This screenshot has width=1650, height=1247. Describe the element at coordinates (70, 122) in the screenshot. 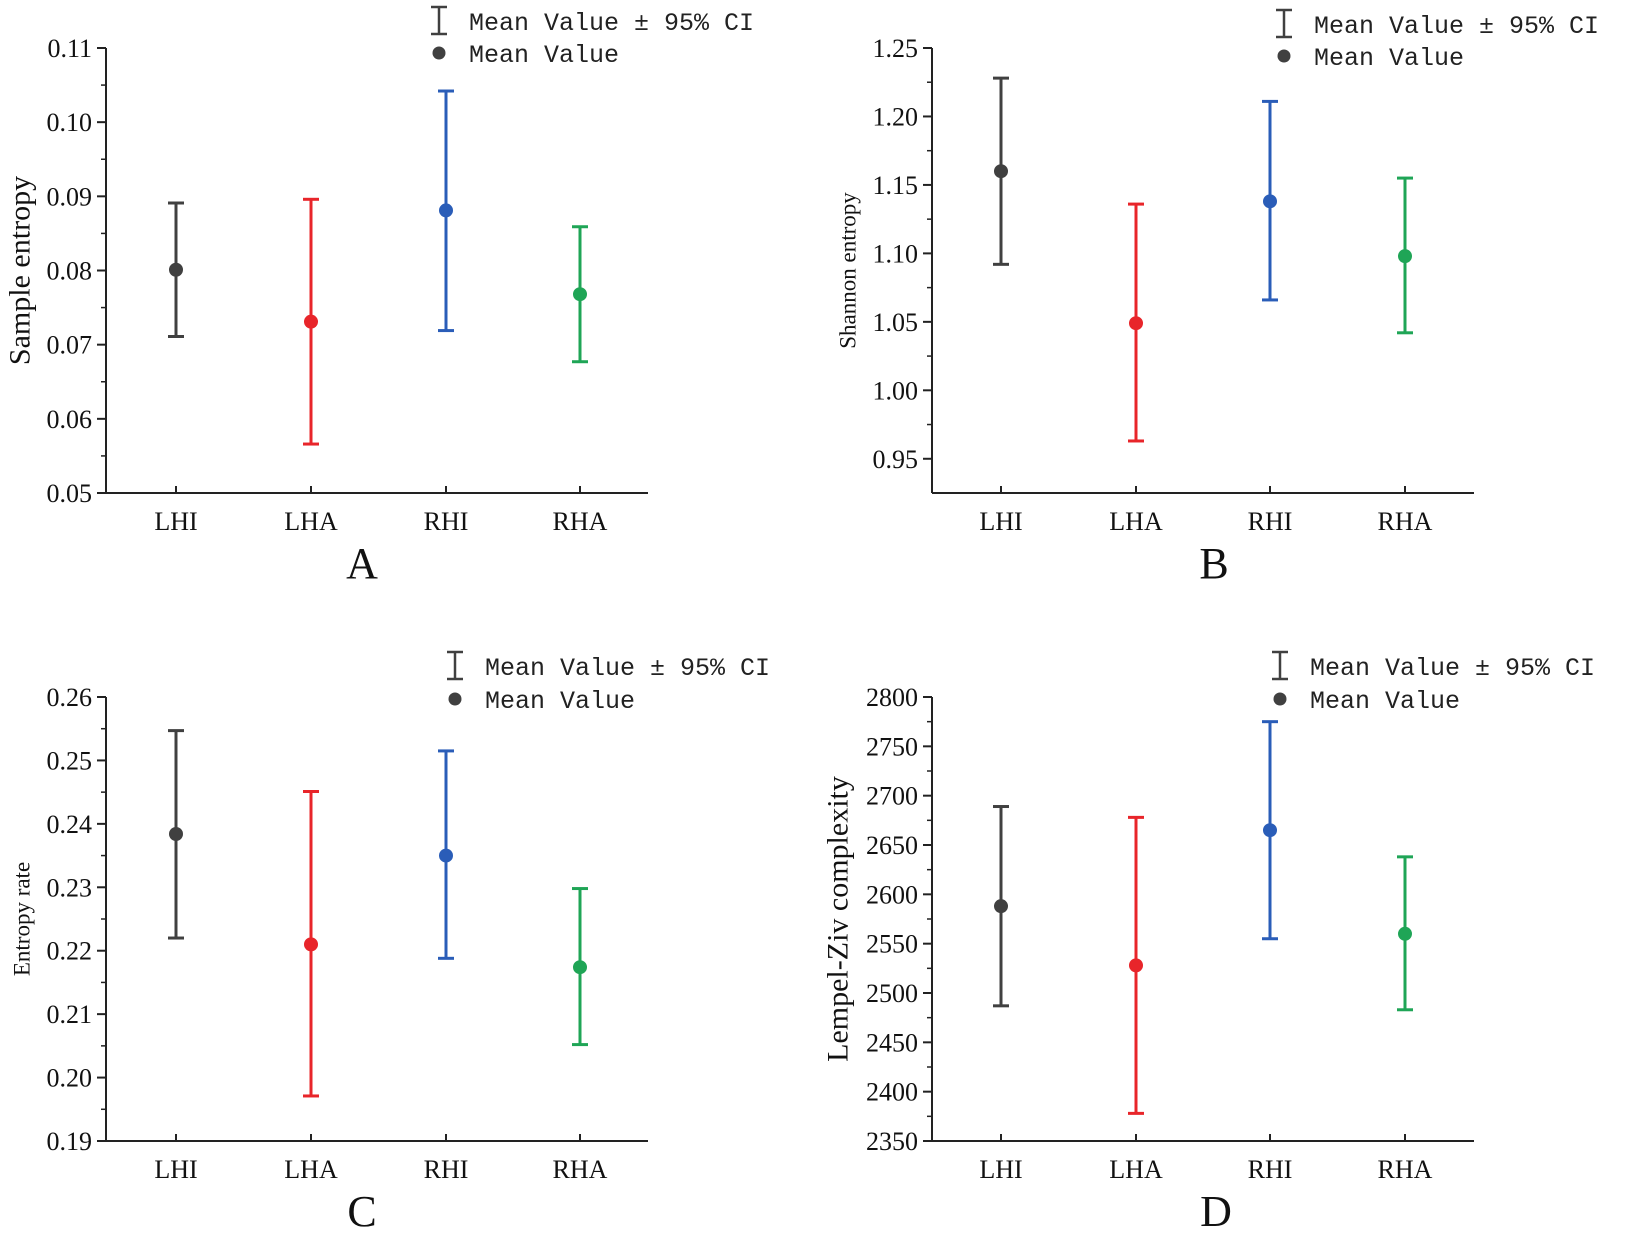

I see `y-tick-label: 0.10` at that location.